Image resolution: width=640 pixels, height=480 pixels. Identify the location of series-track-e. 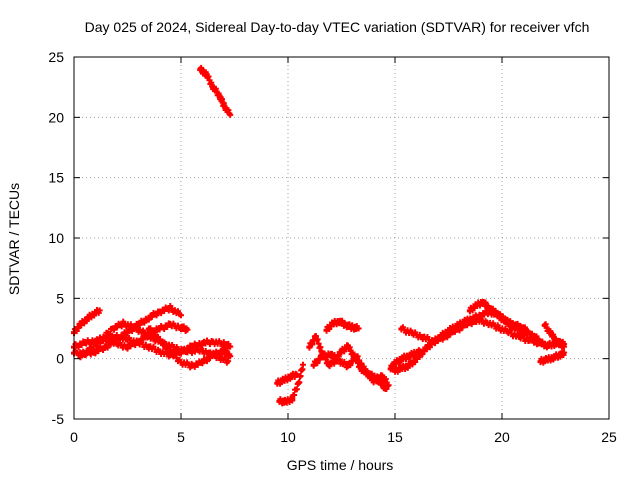
(147, 336).